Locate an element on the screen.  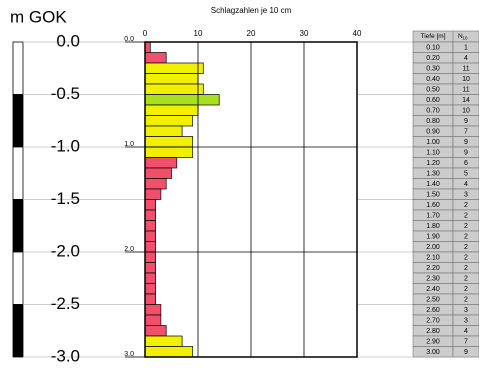
table-header-n: N is located at coordinates (460, 36).